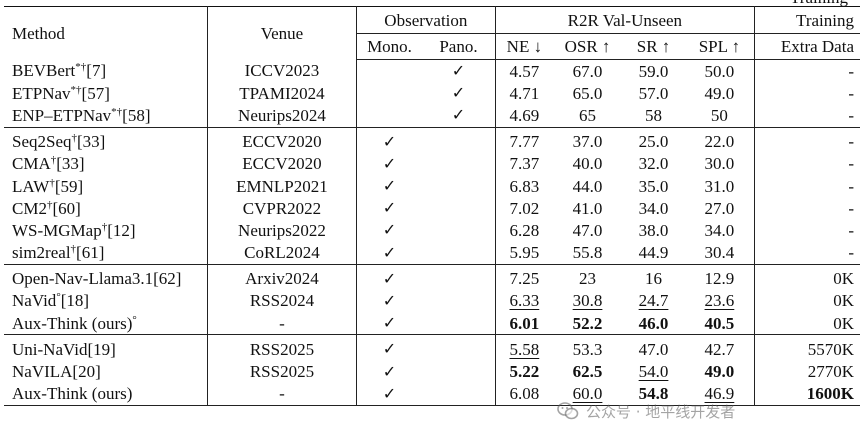 This screenshot has width=864, height=442. I want to click on cell-ne: 4.57, so click(524, 71).